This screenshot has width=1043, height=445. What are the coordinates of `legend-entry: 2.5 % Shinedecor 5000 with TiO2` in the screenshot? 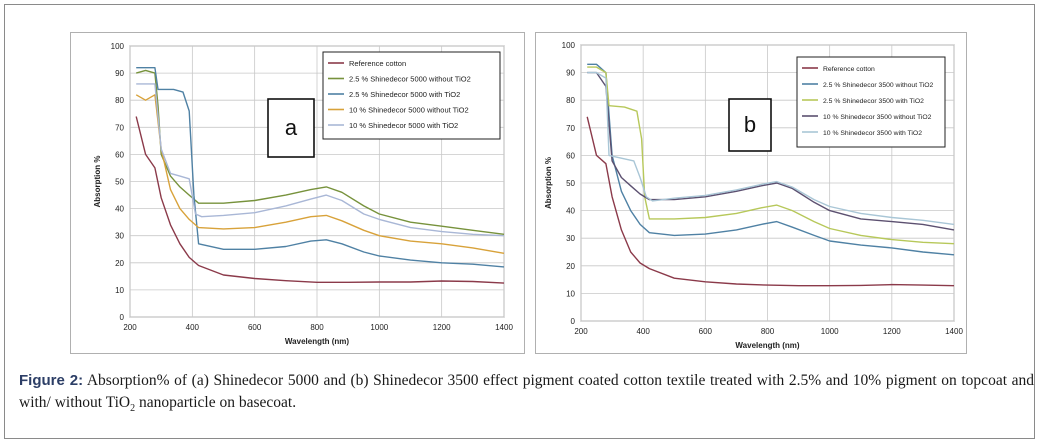 It's located at (404, 94).